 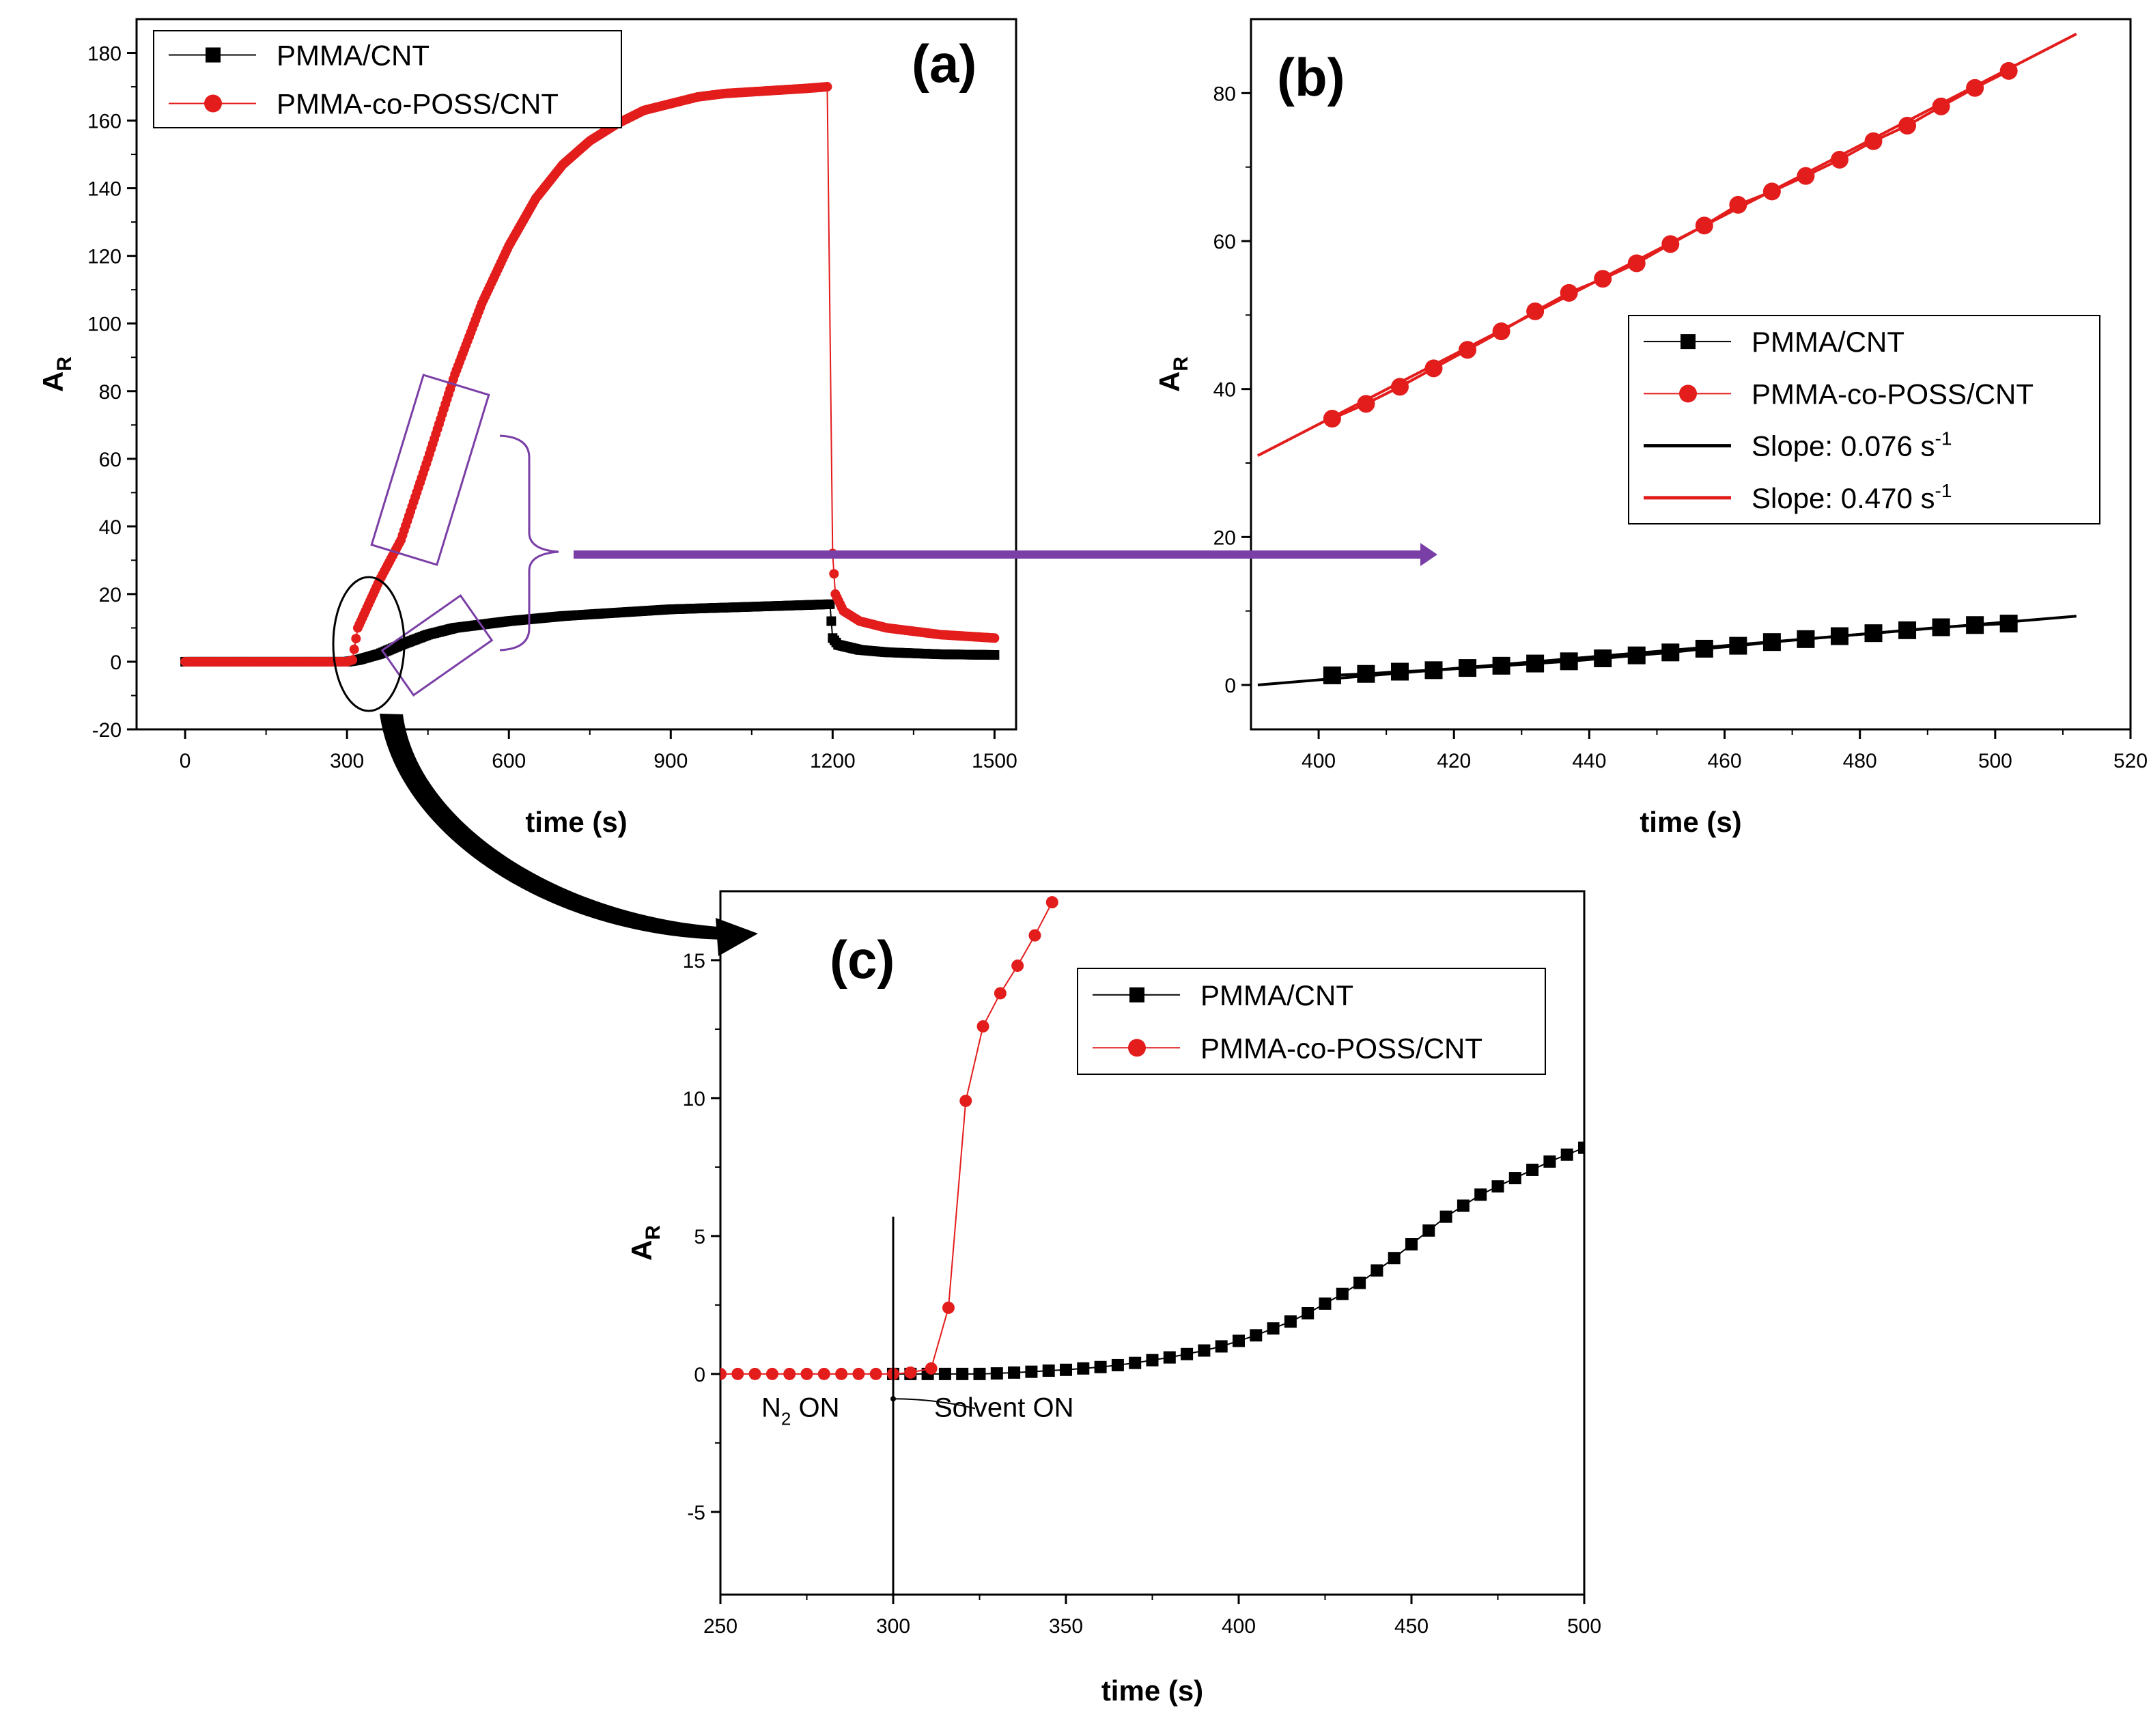 I want to click on x-tick-label: 460, so click(x=1725, y=761).